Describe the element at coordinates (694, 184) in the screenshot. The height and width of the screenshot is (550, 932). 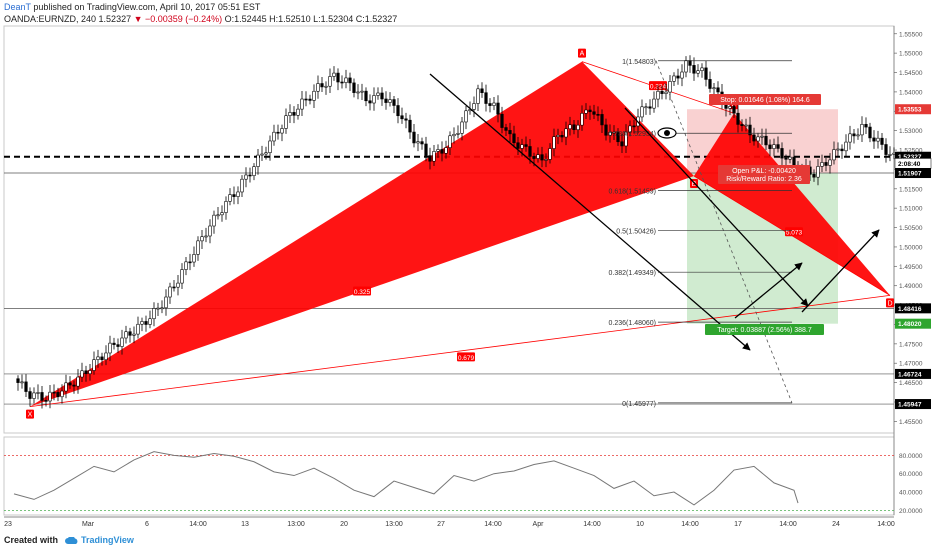
I see `pattern-point-b: B` at that location.